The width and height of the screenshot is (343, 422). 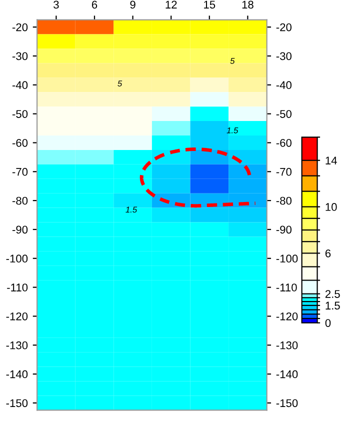 What do you see at coordinates (332, 294) in the screenshot?
I see `color-bar-label: 2.5` at bounding box center [332, 294].